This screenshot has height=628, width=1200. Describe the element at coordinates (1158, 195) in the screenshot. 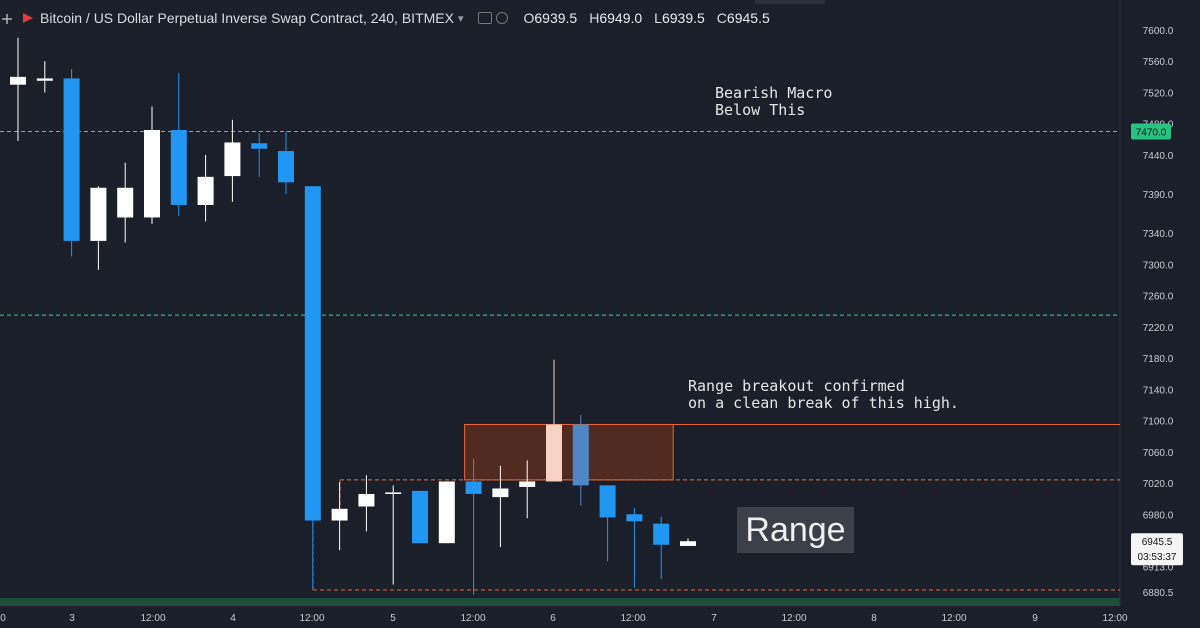

I see `y-tick-label: 7390.0` at that location.